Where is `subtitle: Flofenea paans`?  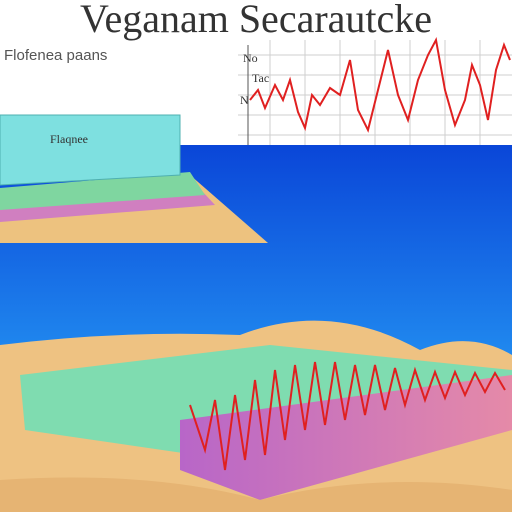
subtitle: Flofenea paans is located at coordinates (55, 55).